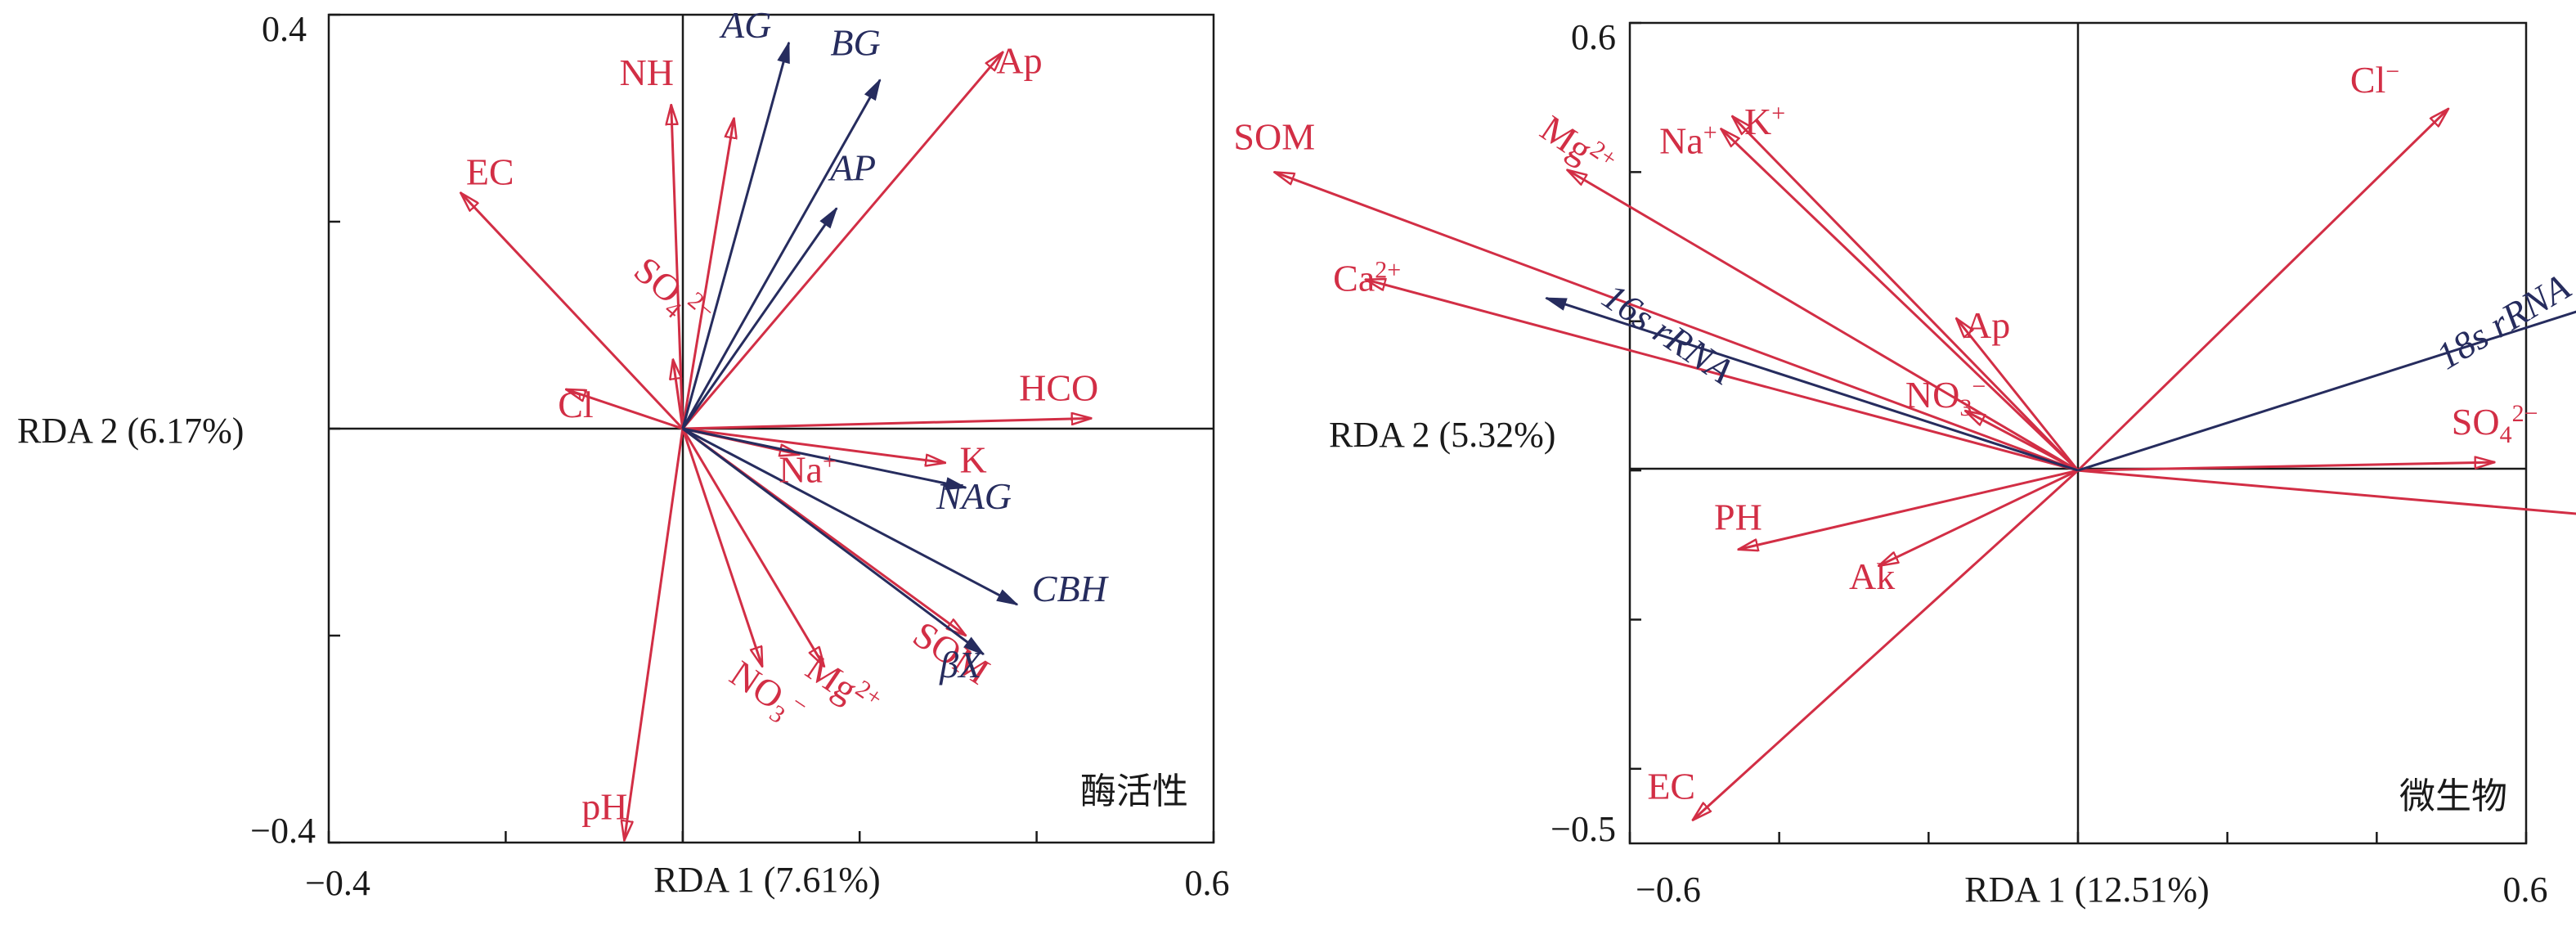 The image size is (2576, 926). I want to click on vector-label: pH, so click(604, 806).